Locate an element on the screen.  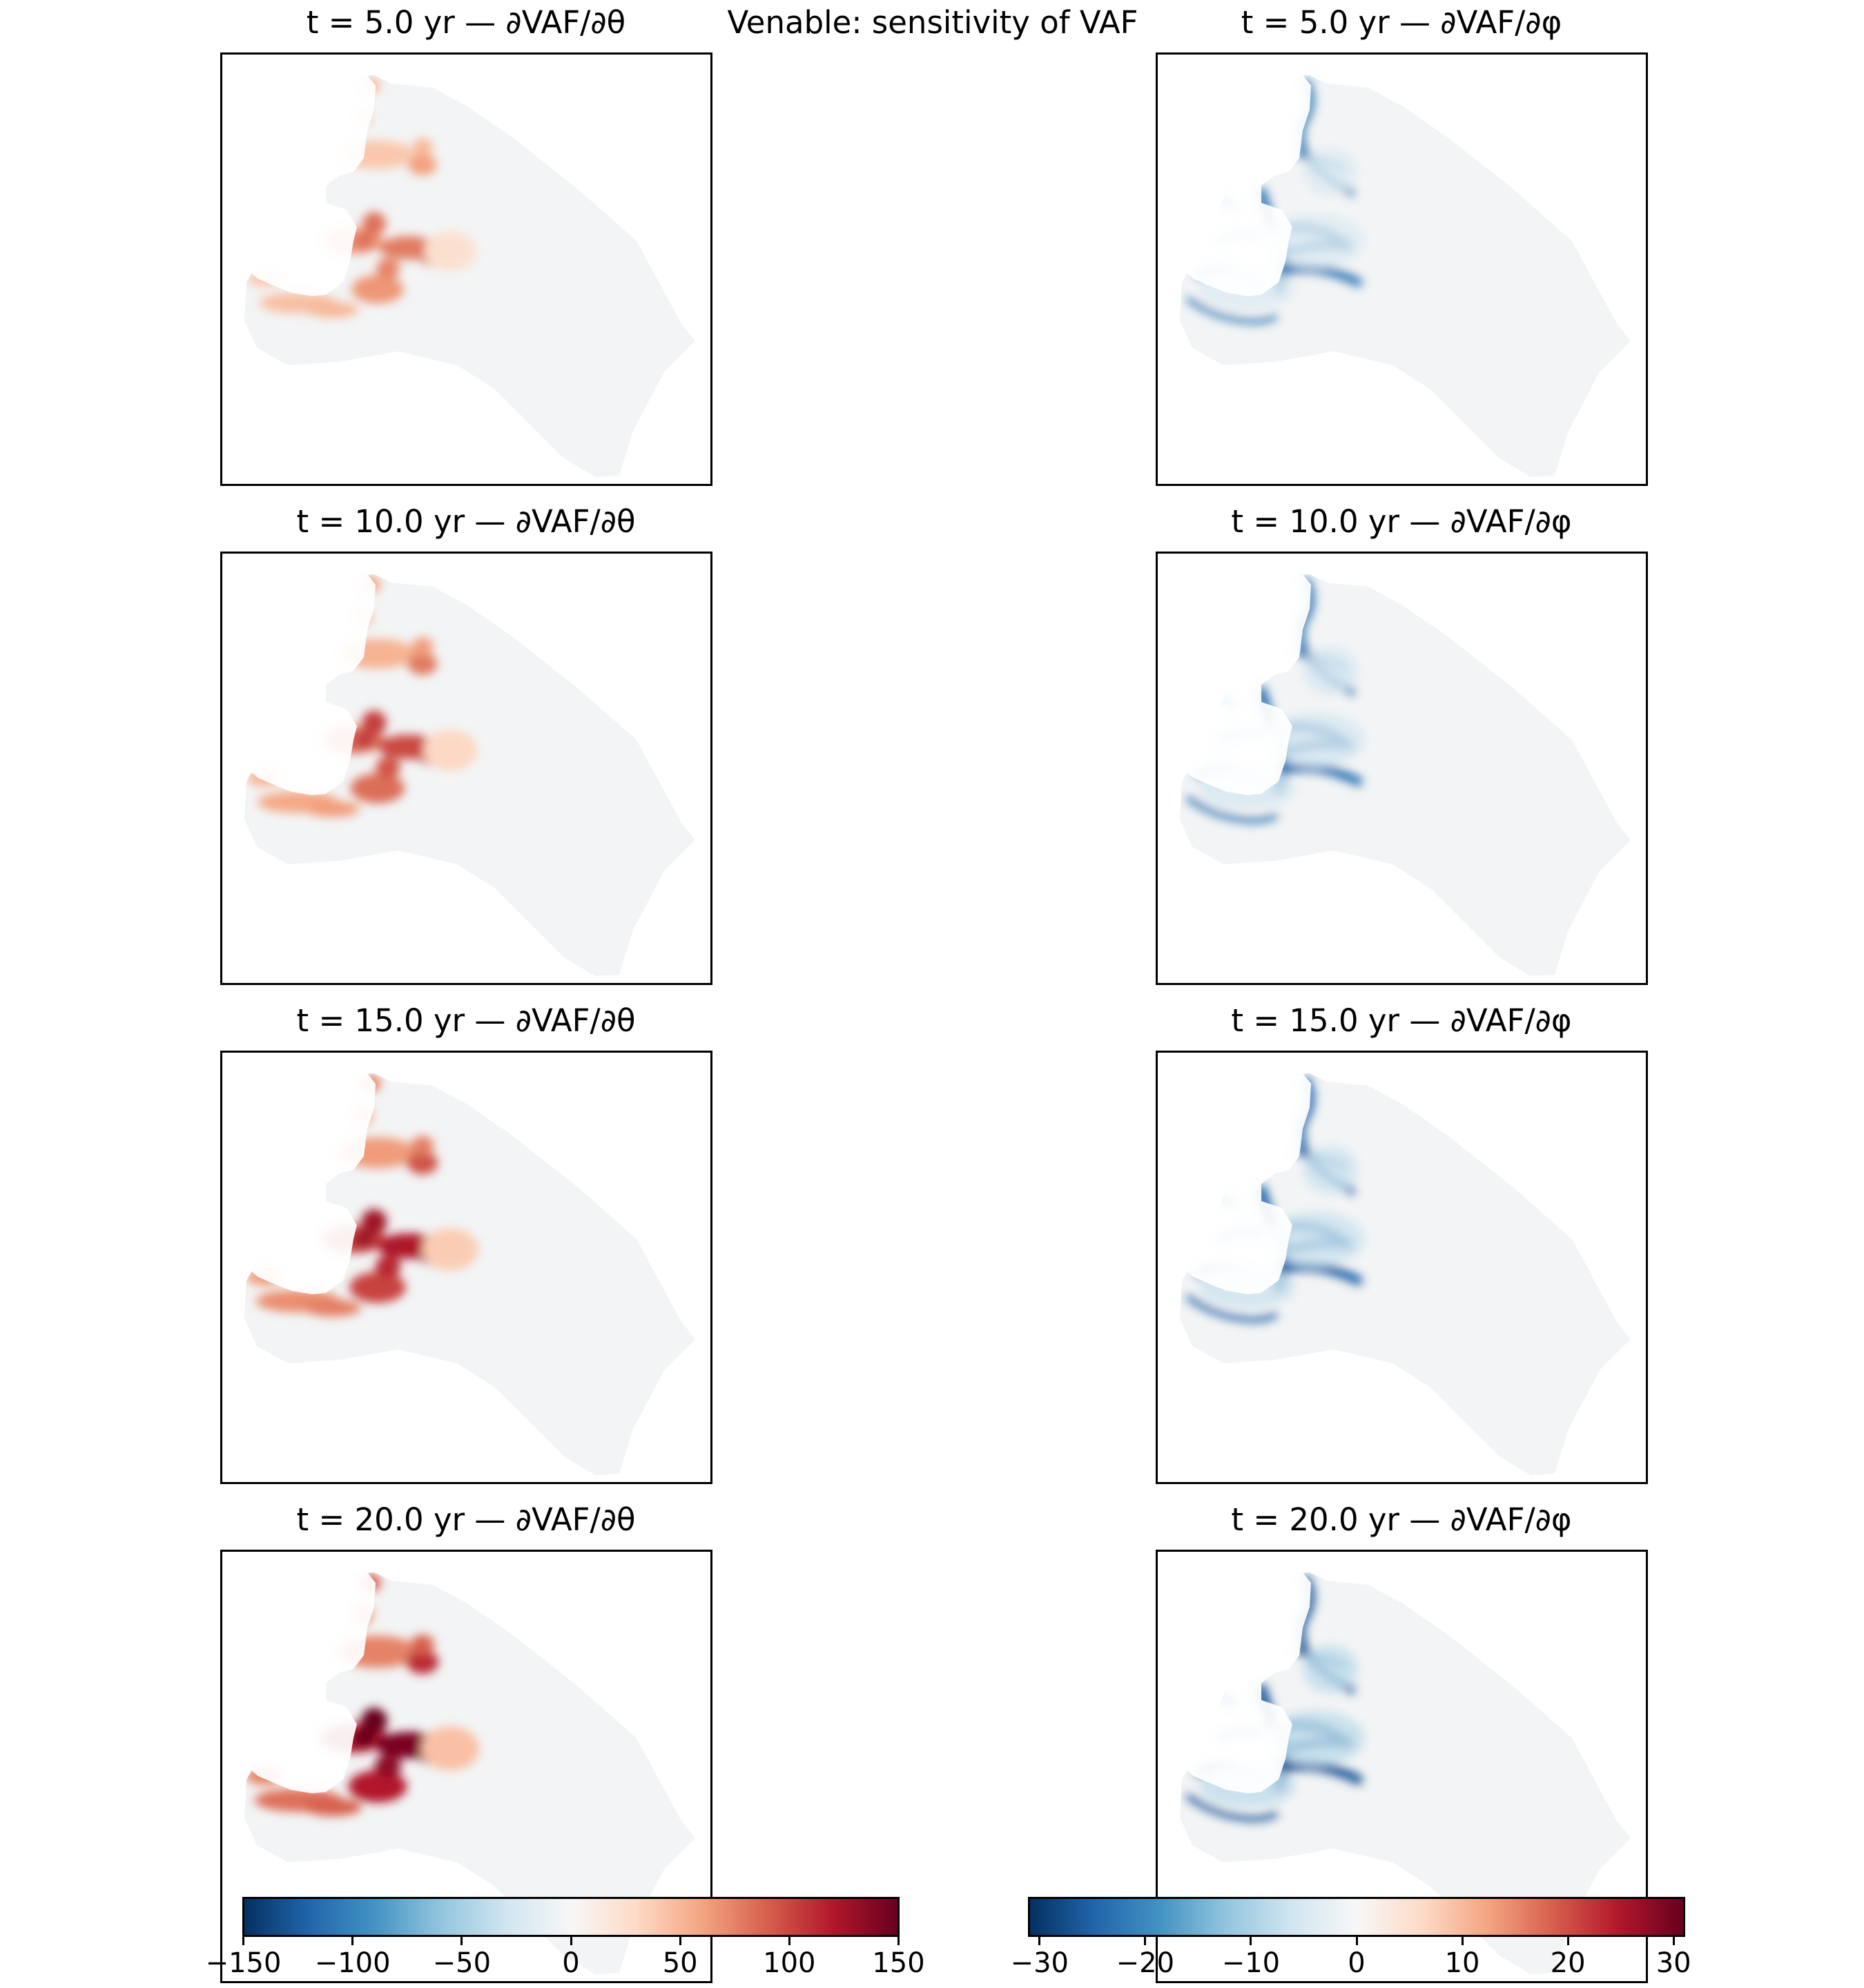
colorbar-tick-label: 50 is located at coordinates (680, 1963).